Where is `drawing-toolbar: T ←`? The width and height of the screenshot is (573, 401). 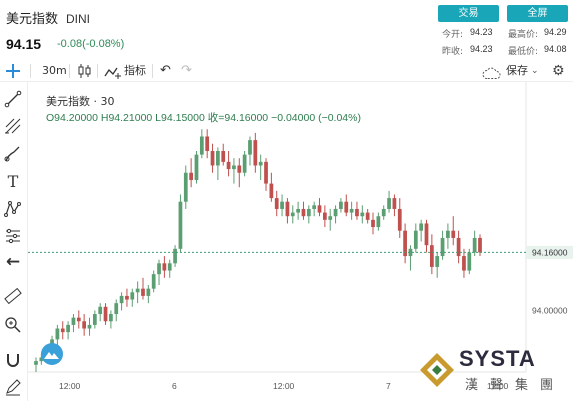 drawing-toolbar: T ← is located at coordinates (14, 241).